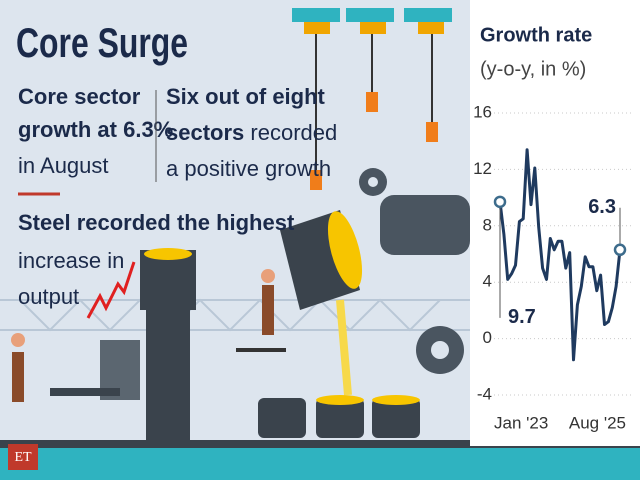 The height and width of the screenshot is (480, 640). What do you see at coordinates (246, 96) in the screenshot?
I see `note-right-line: Six out of eight` at bounding box center [246, 96].